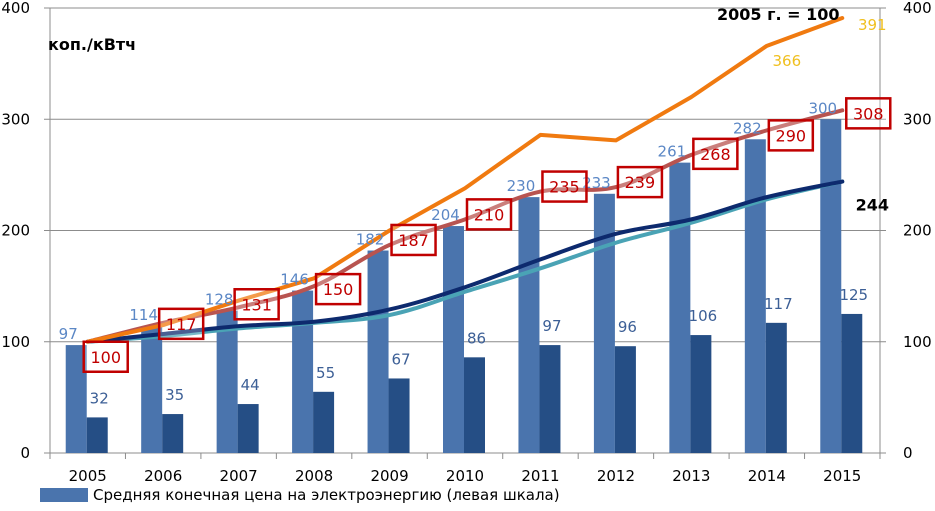 The height and width of the screenshot is (511, 935). What do you see at coordinates (853, 295) in the screenshot?
I see `bar-value-label: 125` at bounding box center [853, 295].